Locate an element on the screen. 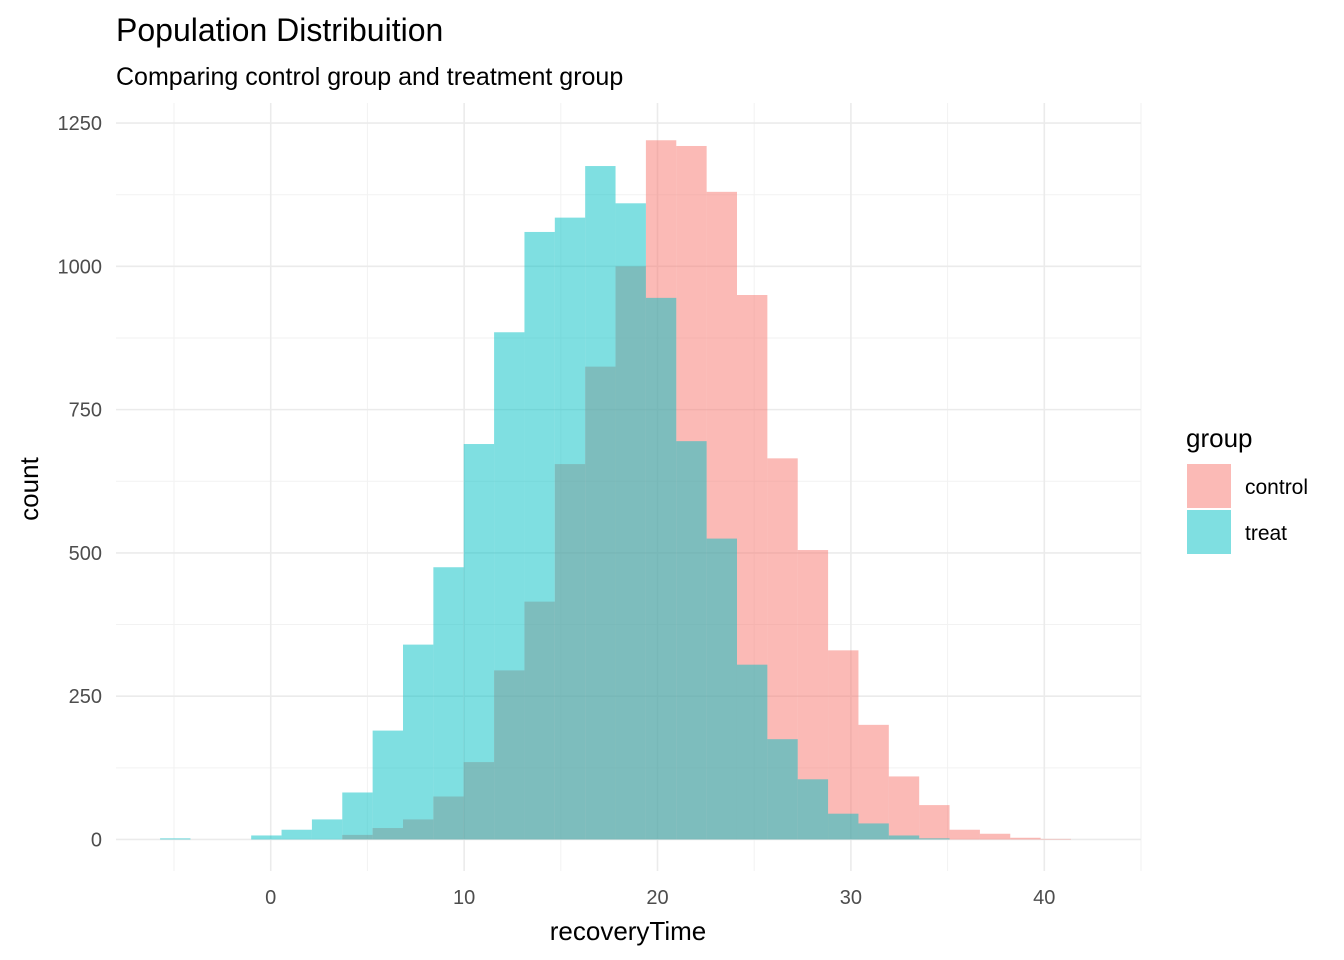 The height and width of the screenshot is (960, 1344). x-axis-title: recoveryTime is located at coordinates (628, 931).